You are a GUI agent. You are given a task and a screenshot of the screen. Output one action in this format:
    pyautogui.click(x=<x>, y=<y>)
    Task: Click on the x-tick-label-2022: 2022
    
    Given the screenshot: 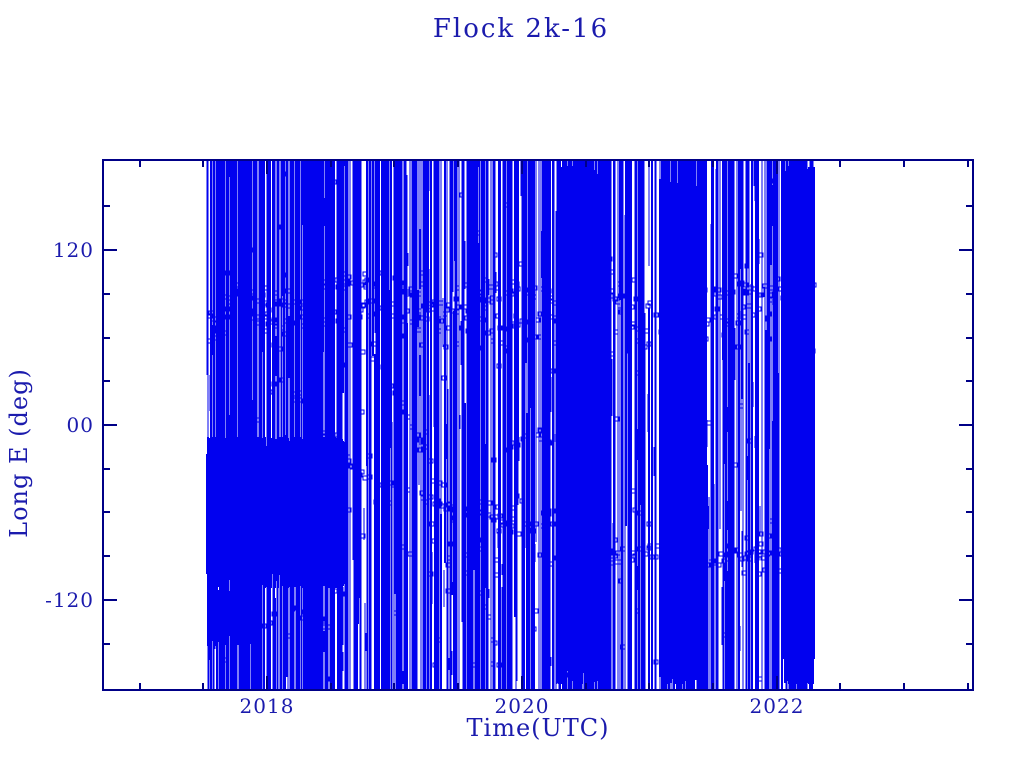 What is the action you would take?
    pyautogui.click(x=777, y=706)
    